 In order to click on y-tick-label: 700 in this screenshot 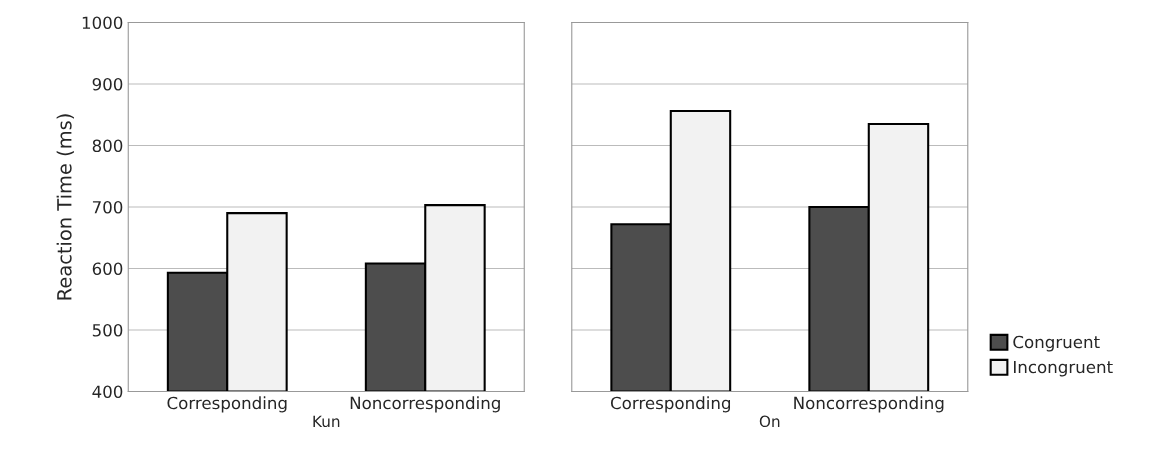, I will do `click(107, 207)`.